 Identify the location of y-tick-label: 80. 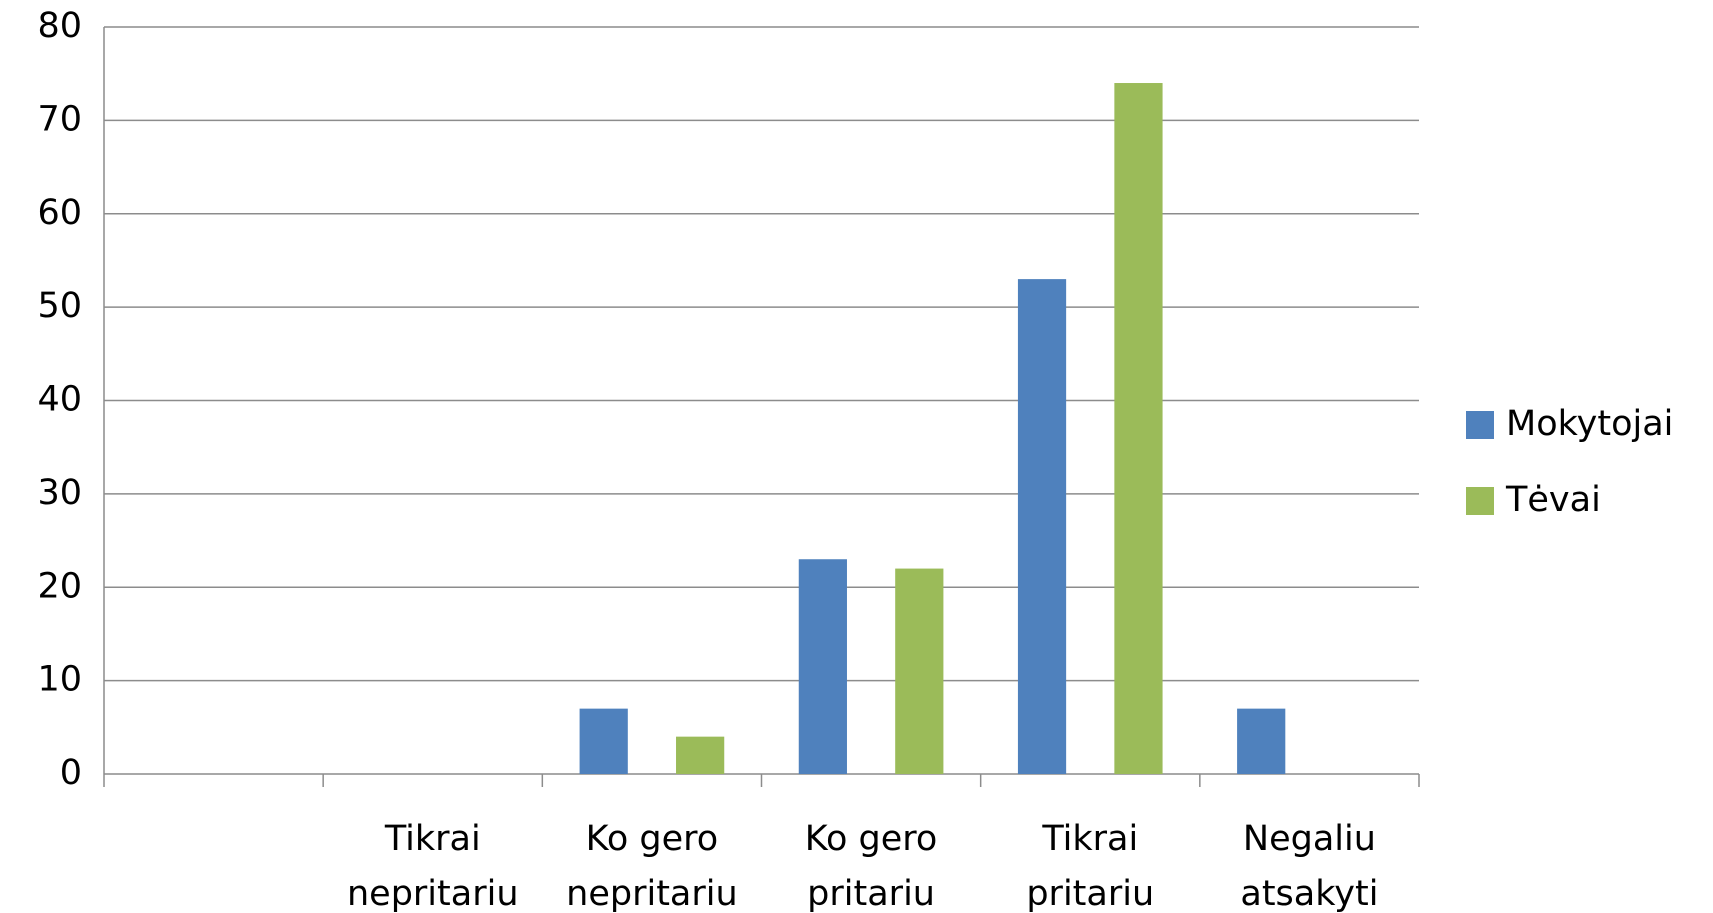
(59, 26).